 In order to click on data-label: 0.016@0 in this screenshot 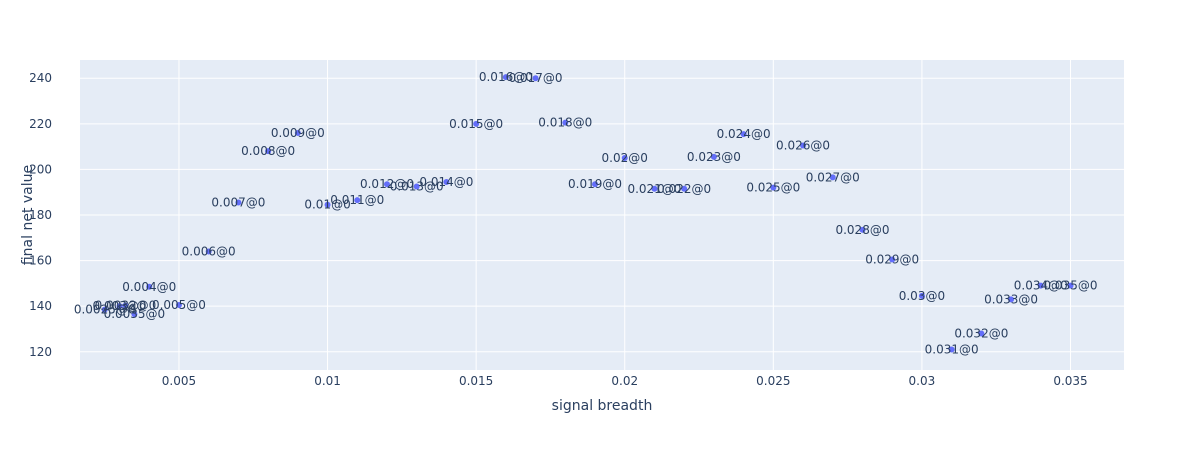, I will do `click(506, 77)`.